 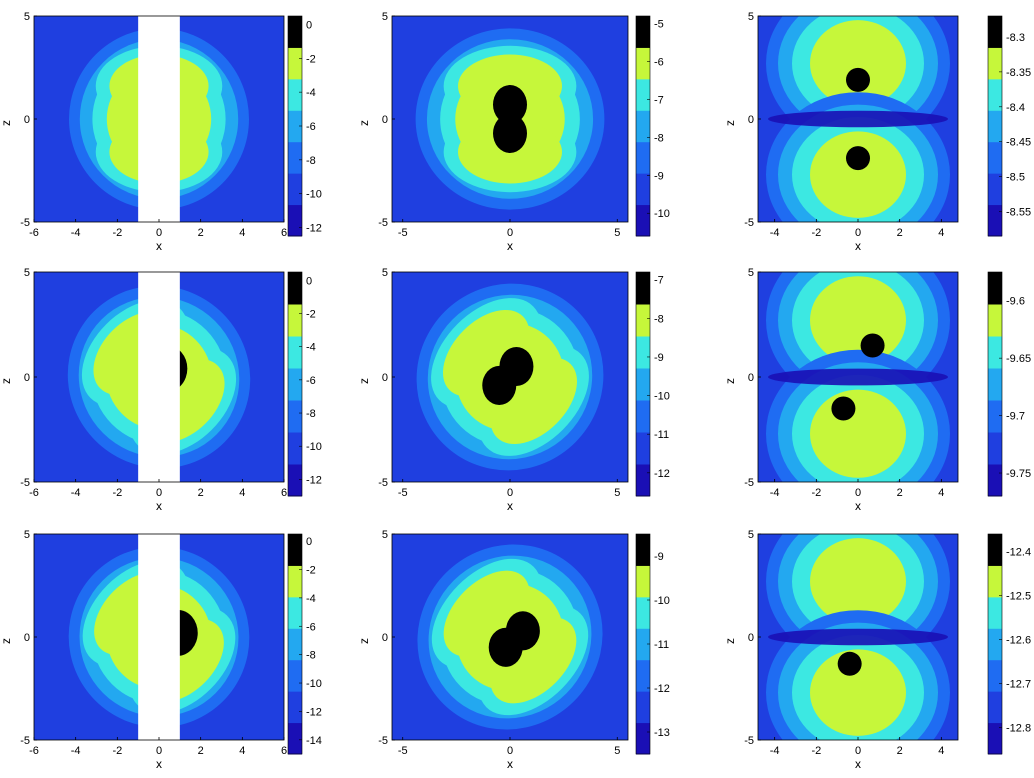 I want to click on blank-strip, so click(x=159, y=127).